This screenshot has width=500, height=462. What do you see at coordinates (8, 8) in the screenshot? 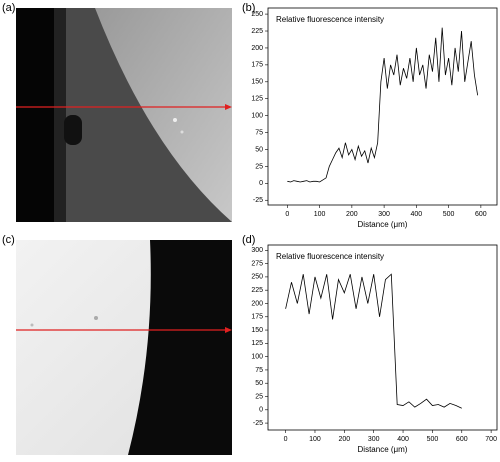
I see `panel-label: (a)` at bounding box center [8, 8].